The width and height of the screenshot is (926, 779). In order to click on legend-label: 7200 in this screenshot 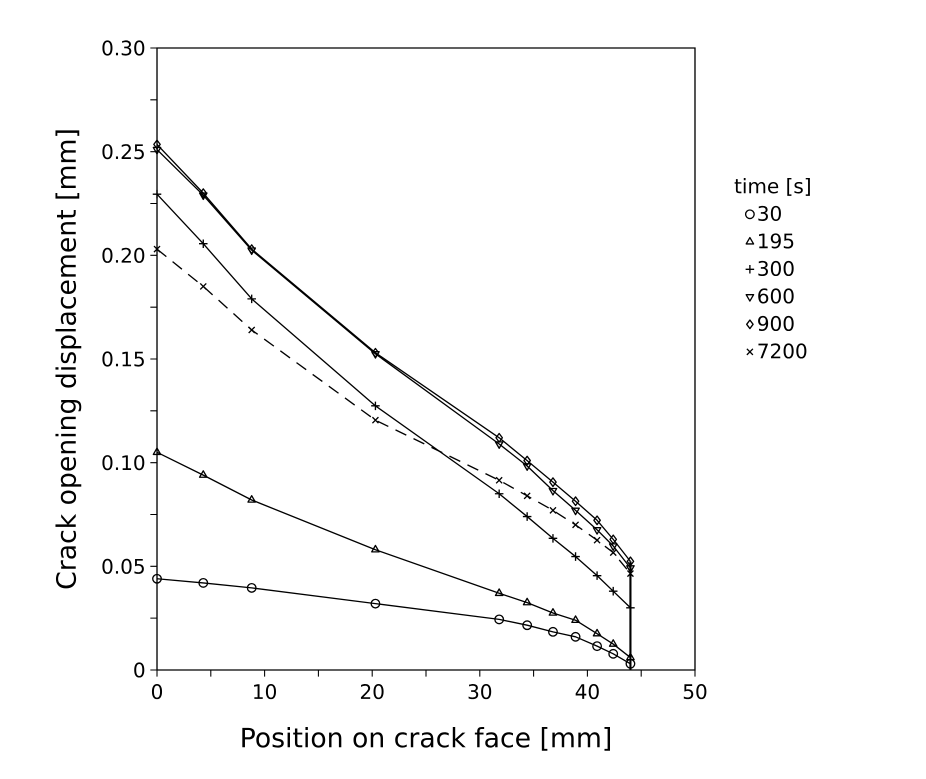, I will do `click(782, 351)`.